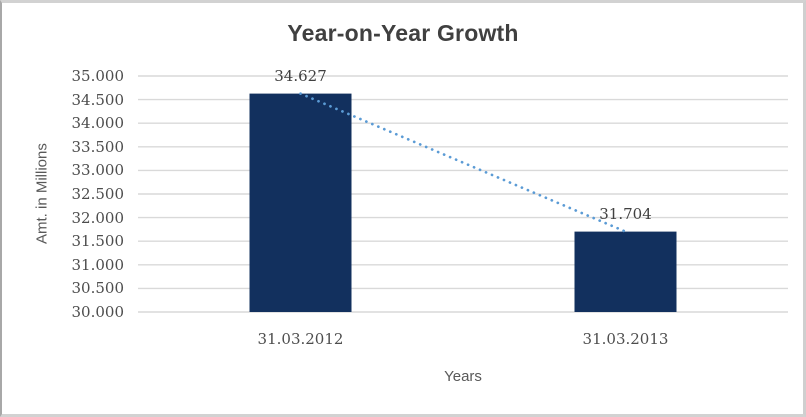 Image resolution: width=806 pixels, height=417 pixels. Describe the element at coordinates (463, 376) in the screenshot. I see `x-axis-title: Years` at that location.